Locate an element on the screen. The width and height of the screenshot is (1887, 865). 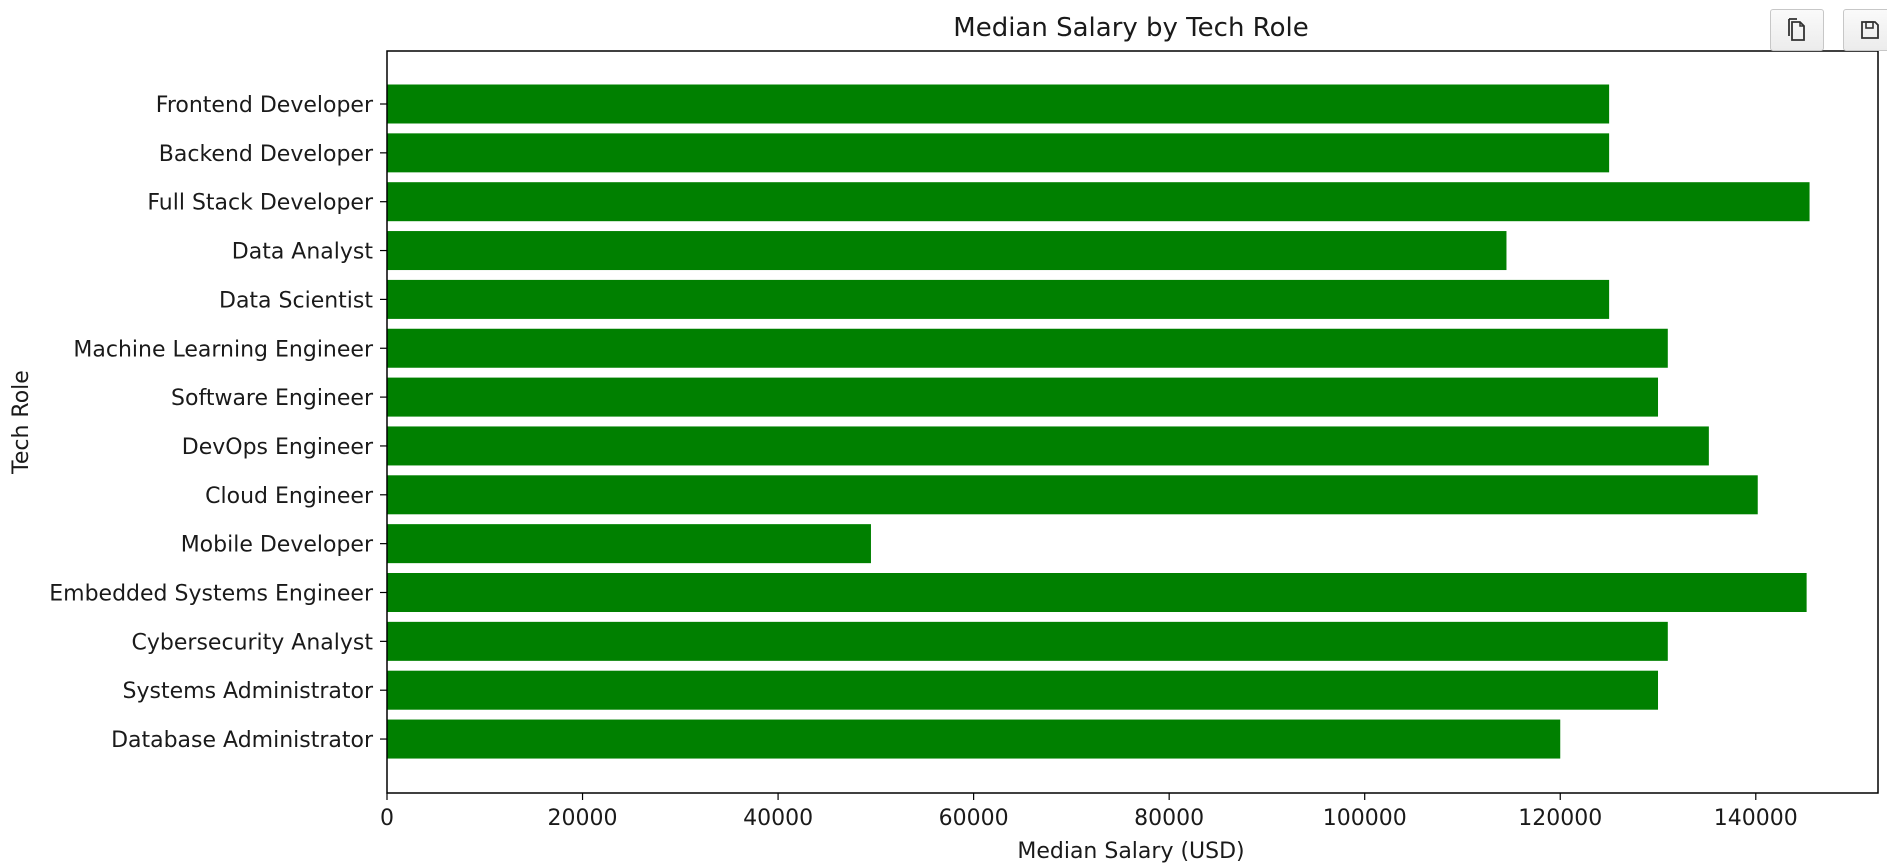
x-tick-label-4: 80000 is located at coordinates (1169, 818).